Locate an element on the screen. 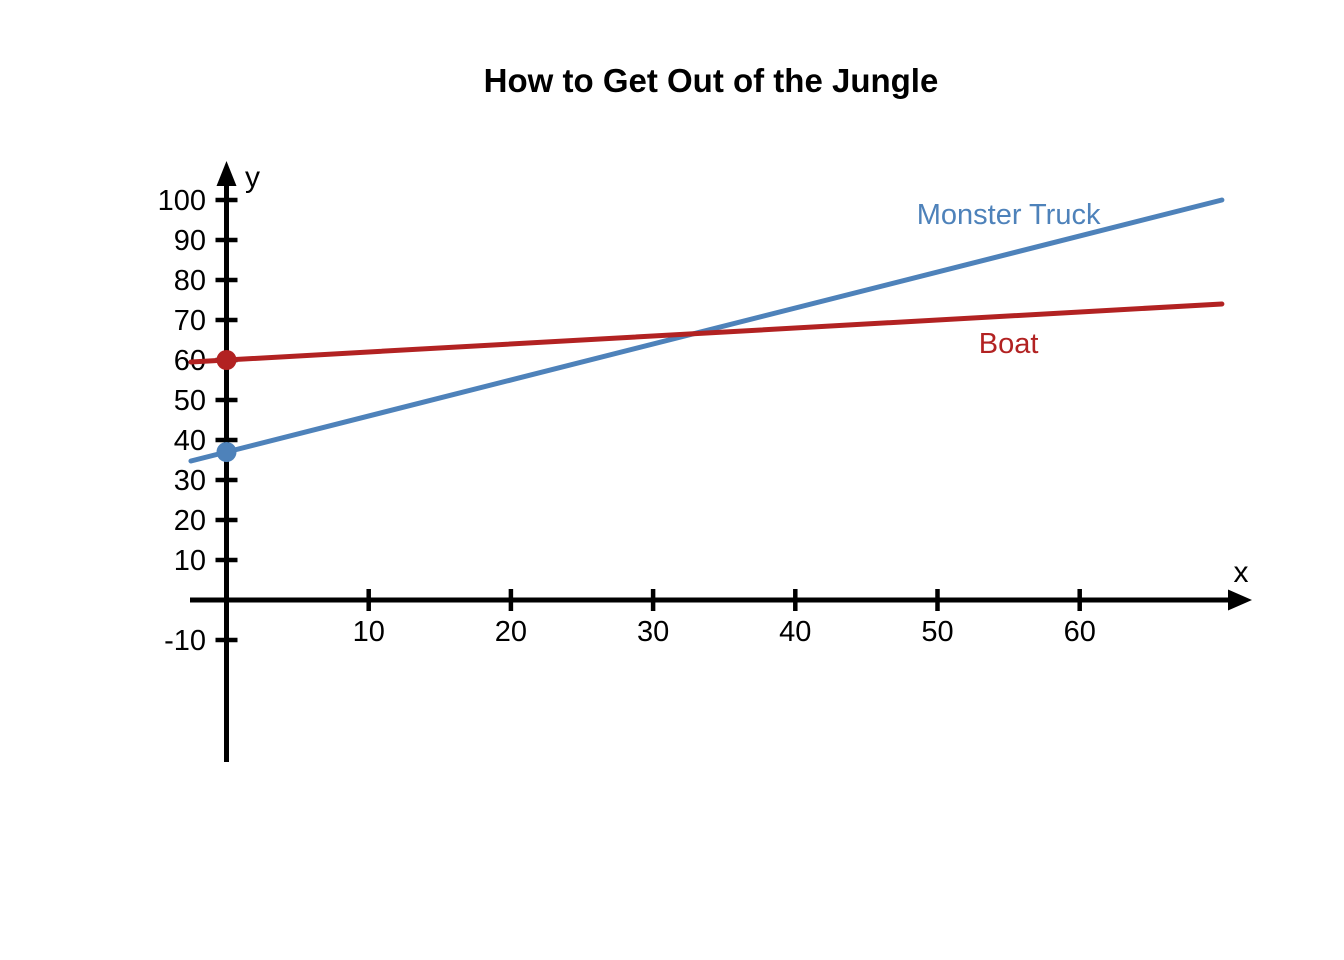 Image resolution: width=1344 pixels, height=960 pixels. series-intercept-dot-boat is located at coordinates (226, 360).